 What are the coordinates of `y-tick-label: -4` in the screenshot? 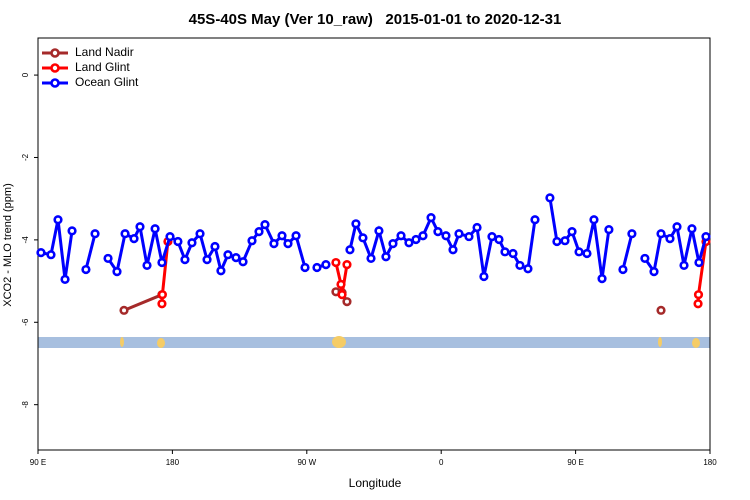 It's located at (25, 240).